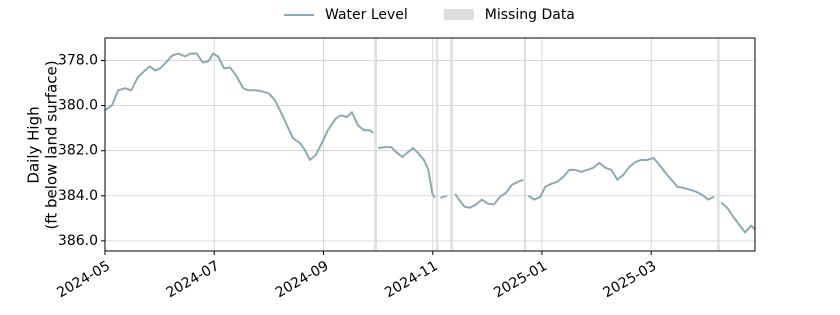 The width and height of the screenshot is (840, 315). What do you see at coordinates (302, 279) in the screenshot?
I see `x-tick-label: 2024-09` at bounding box center [302, 279].